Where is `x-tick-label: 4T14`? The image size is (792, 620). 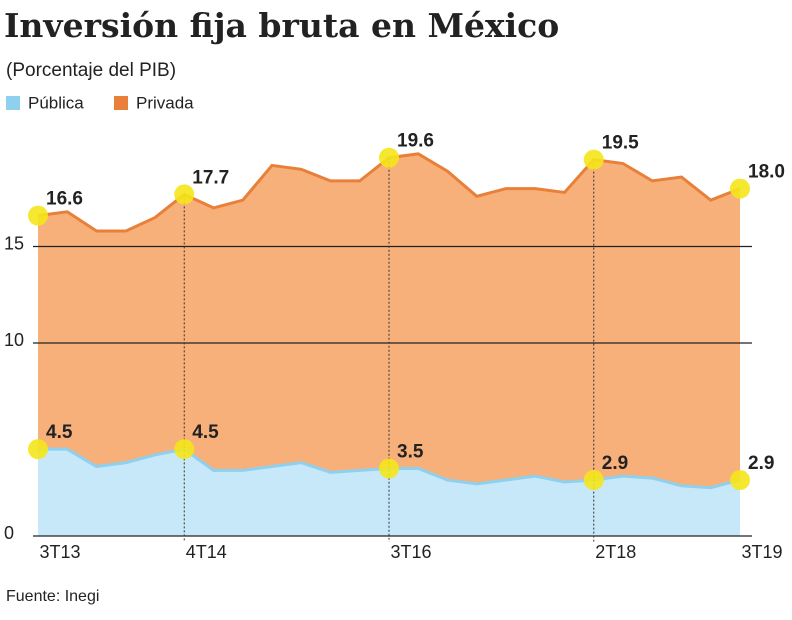 x-tick-label: 4T14 is located at coordinates (206, 552).